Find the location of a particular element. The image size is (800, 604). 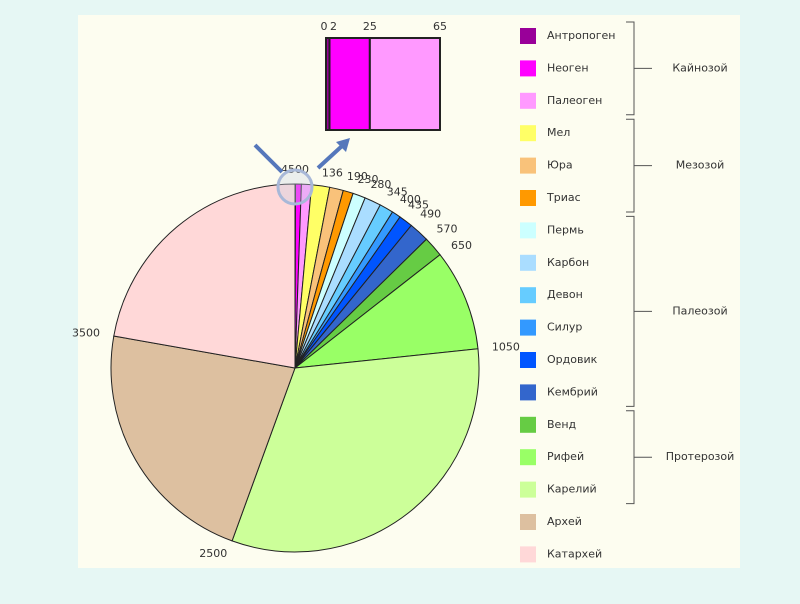

boundary-label: 1050 is located at coordinates (506, 346).